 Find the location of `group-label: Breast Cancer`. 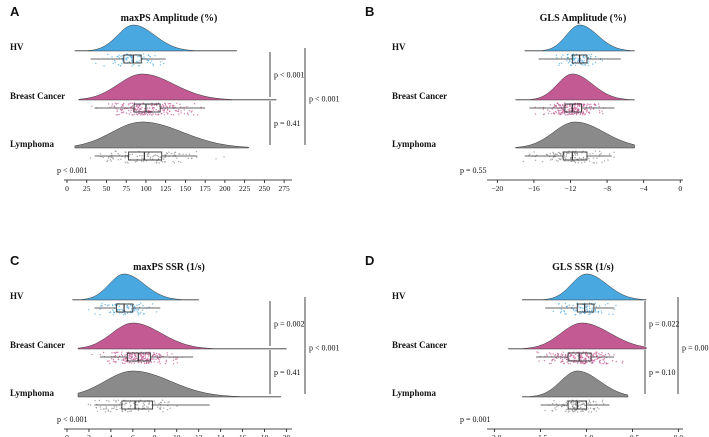

group-label: Breast Cancer is located at coordinates (37, 96).